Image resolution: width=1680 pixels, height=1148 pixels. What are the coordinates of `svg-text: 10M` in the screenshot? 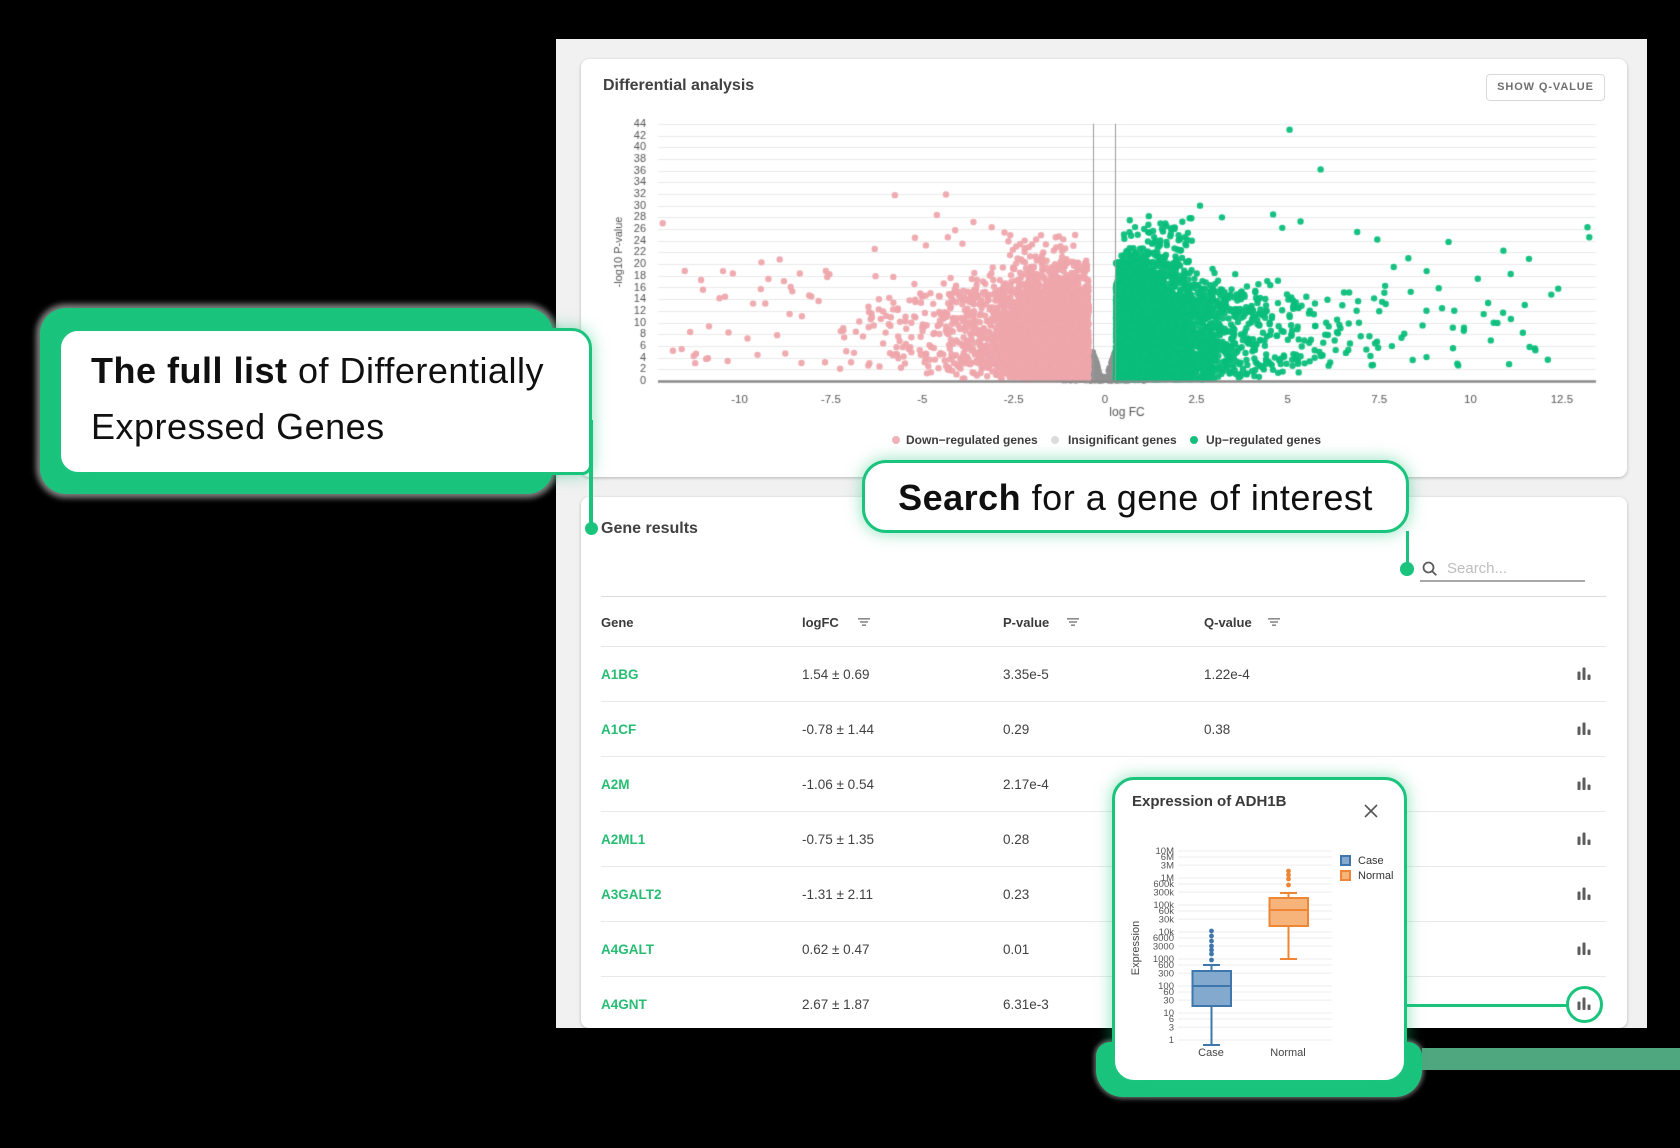 It's located at (1165, 851).